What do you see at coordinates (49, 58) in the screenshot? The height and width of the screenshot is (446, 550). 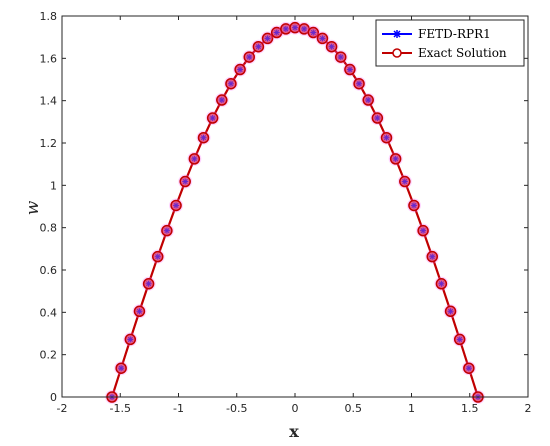 I see `y-tick-label-8: 1.6` at bounding box center [49, 58].